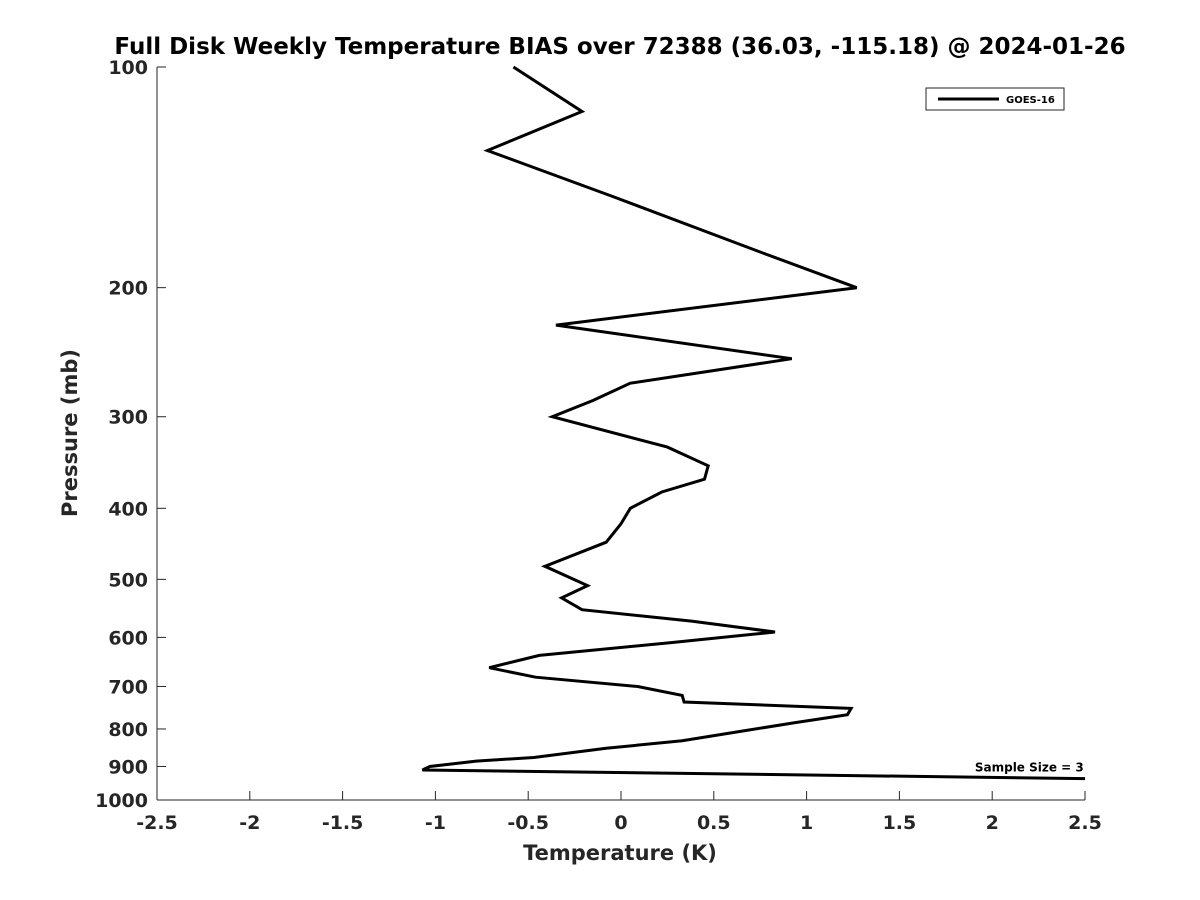 This screenshot has width=1200, height=900. What do you see at coordinates (620, 823) in the screenshot?
I see `x-tick-label: 0` at bounding box center [620, 823].